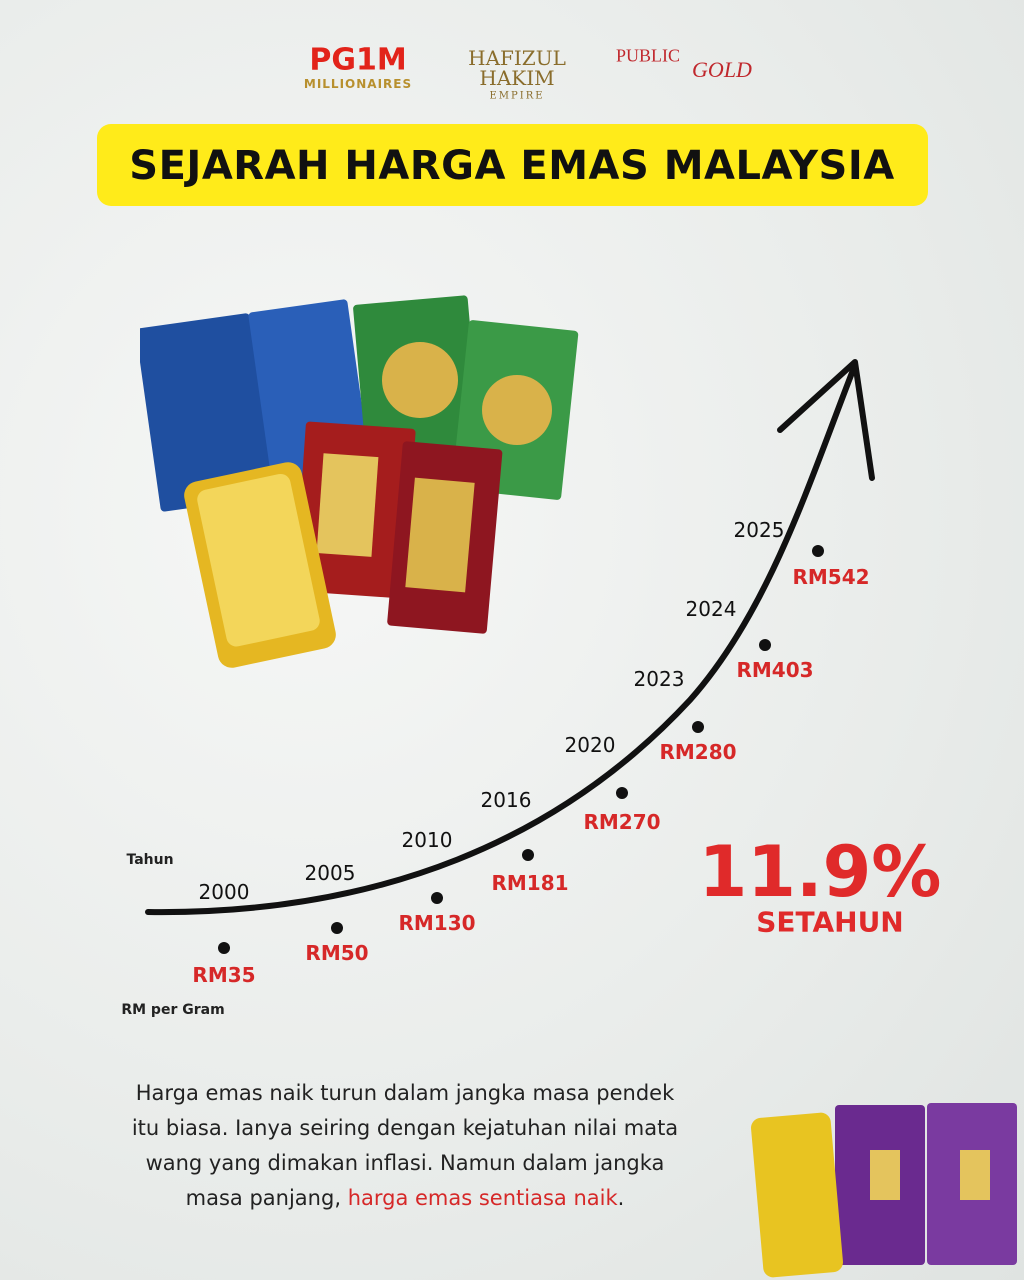 This screenshot has width=1024, height=1280. What do you see at coordinates (358, 84) in the screenshot?
I see `logo-pg1m-sub: MILLIONAIRES` at bounding box center [358, 84].